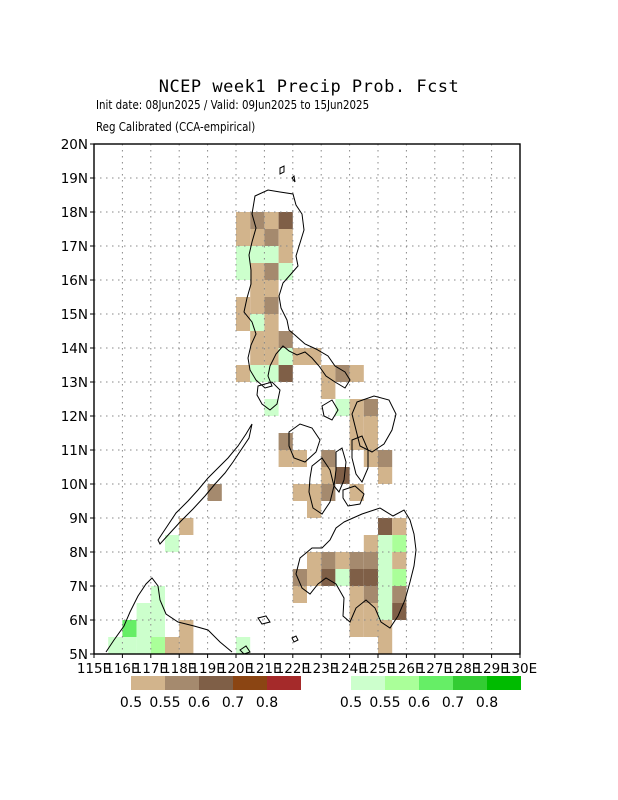 Image resolution: width=618 pixels, height=800 pixels. I want to click on luzon-coast, so click(297, 289).